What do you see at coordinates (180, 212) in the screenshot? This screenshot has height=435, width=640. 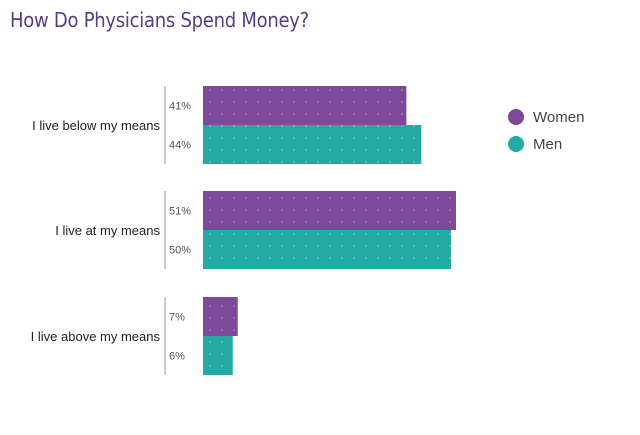 I see `value-label: 51%` at bounding box center [180, 212].